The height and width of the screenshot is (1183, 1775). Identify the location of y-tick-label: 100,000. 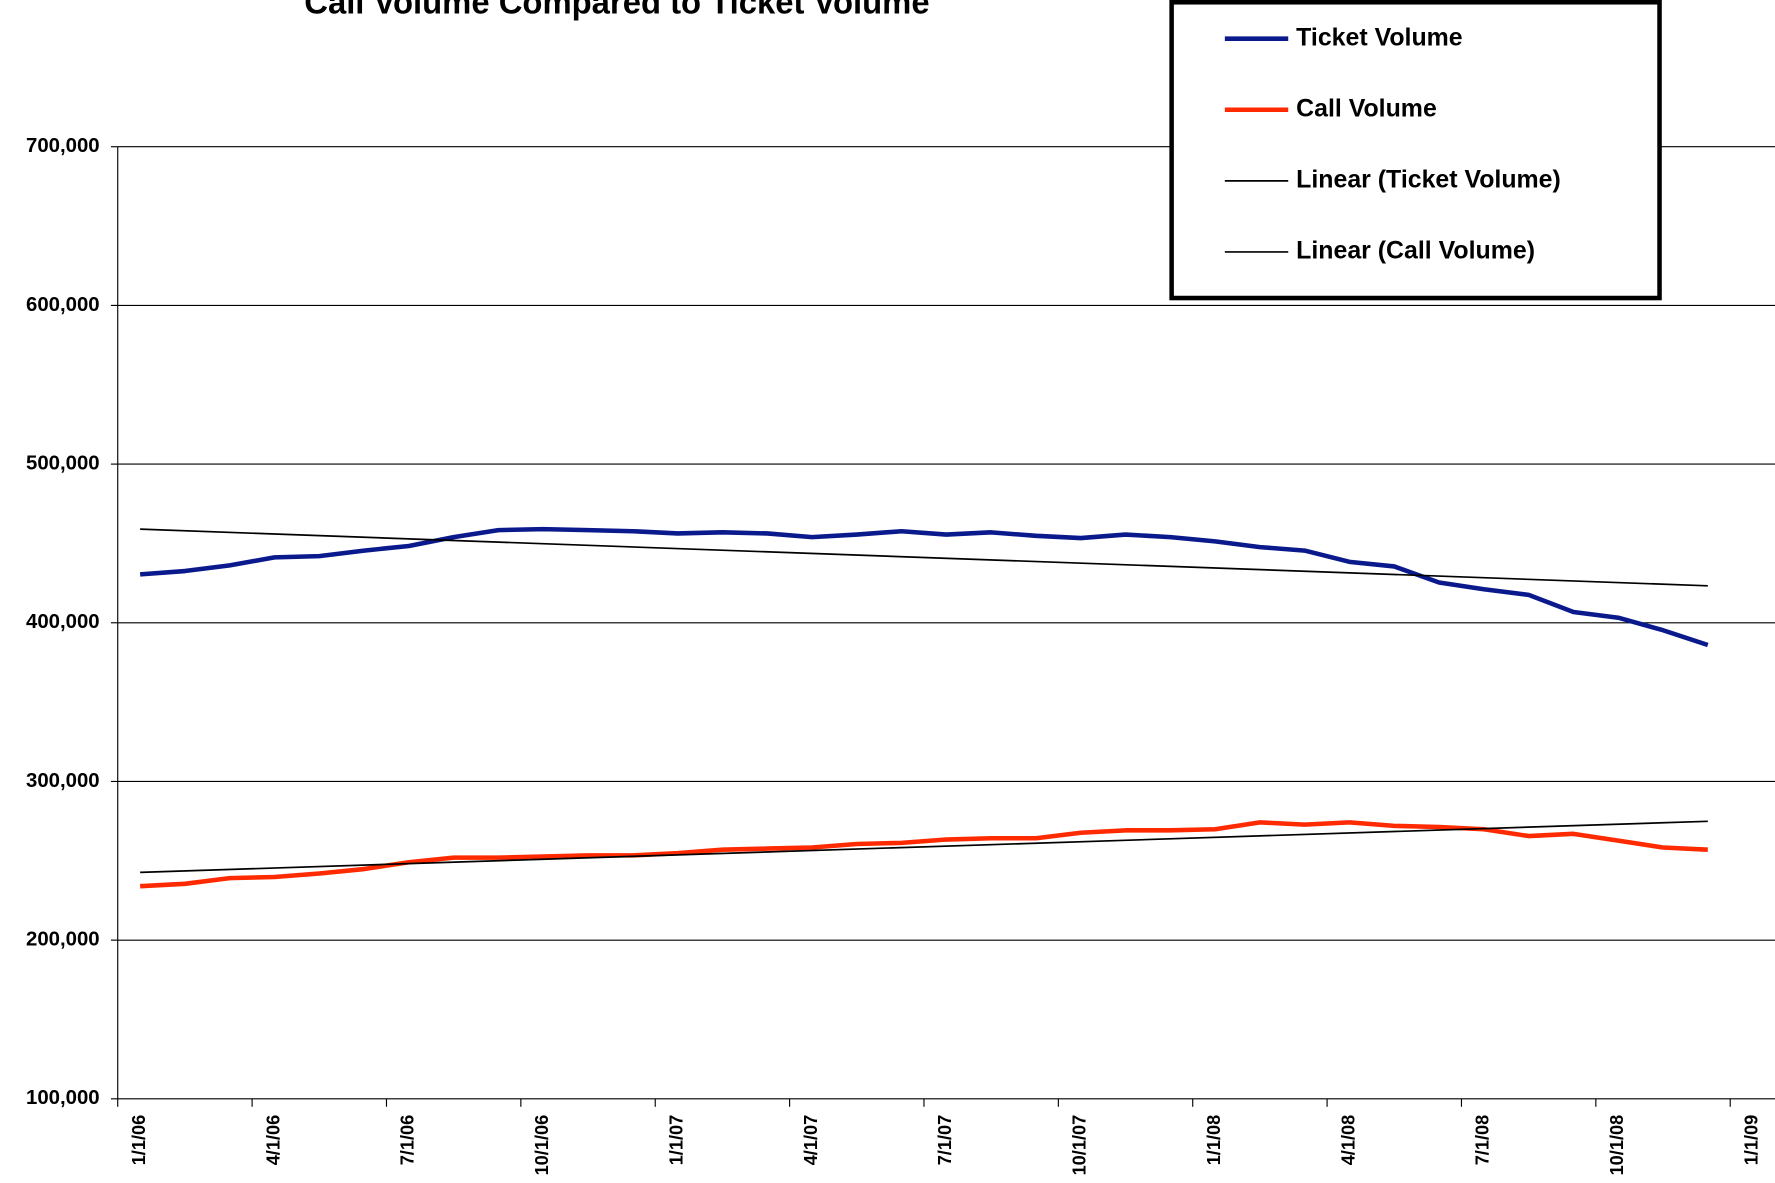
(63, 1098).